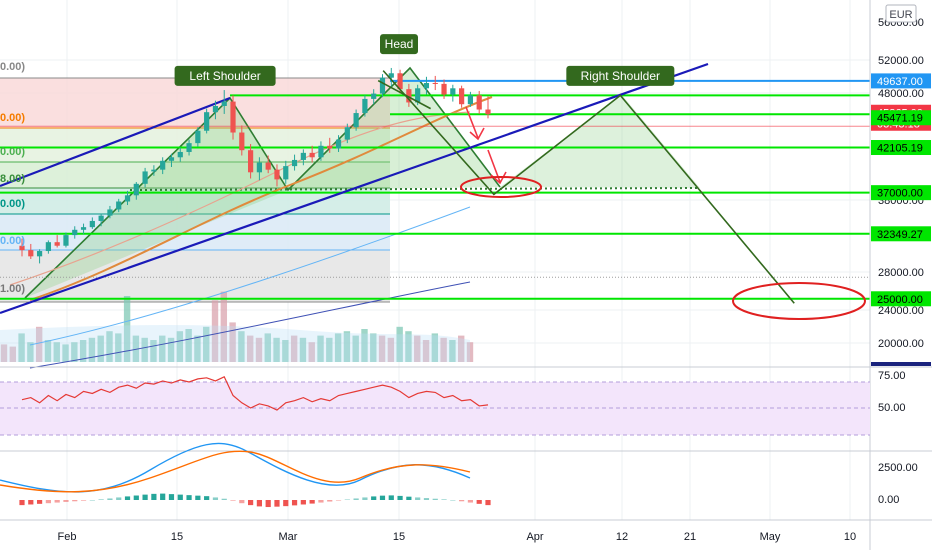  What do you see at coordinates (888, 500) in the screenshot?
I see `macd-tick: 0.00` at bounding box center [888, 500].